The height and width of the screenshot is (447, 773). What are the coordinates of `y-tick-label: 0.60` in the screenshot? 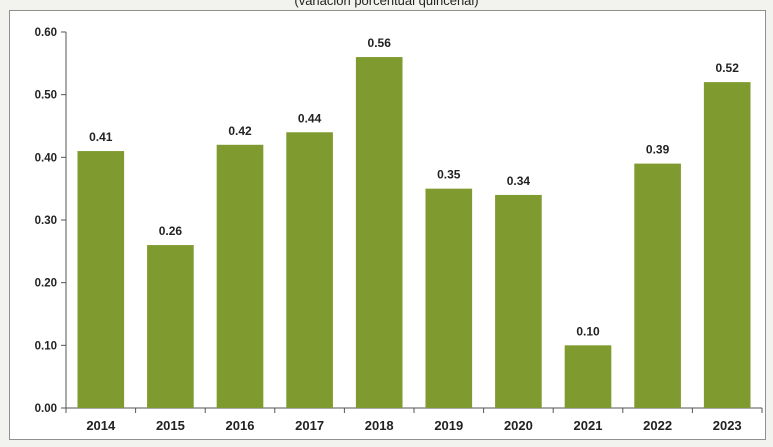 It's located at (46, 33).